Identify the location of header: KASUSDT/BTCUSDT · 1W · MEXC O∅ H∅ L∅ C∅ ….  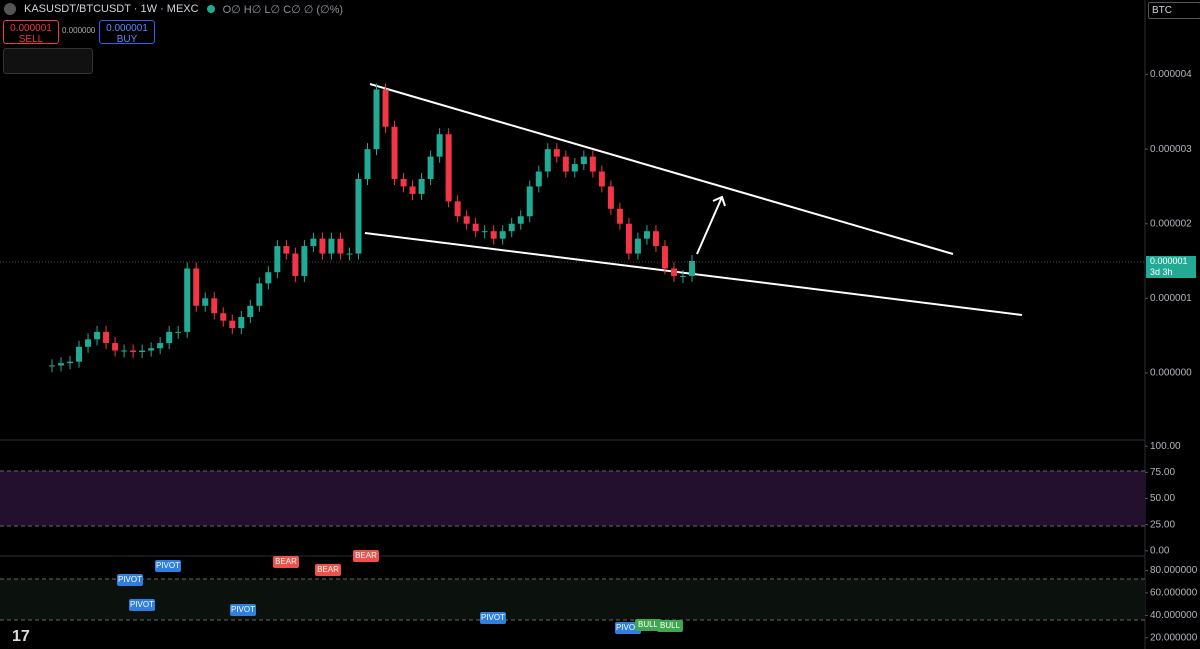
(171, 9).